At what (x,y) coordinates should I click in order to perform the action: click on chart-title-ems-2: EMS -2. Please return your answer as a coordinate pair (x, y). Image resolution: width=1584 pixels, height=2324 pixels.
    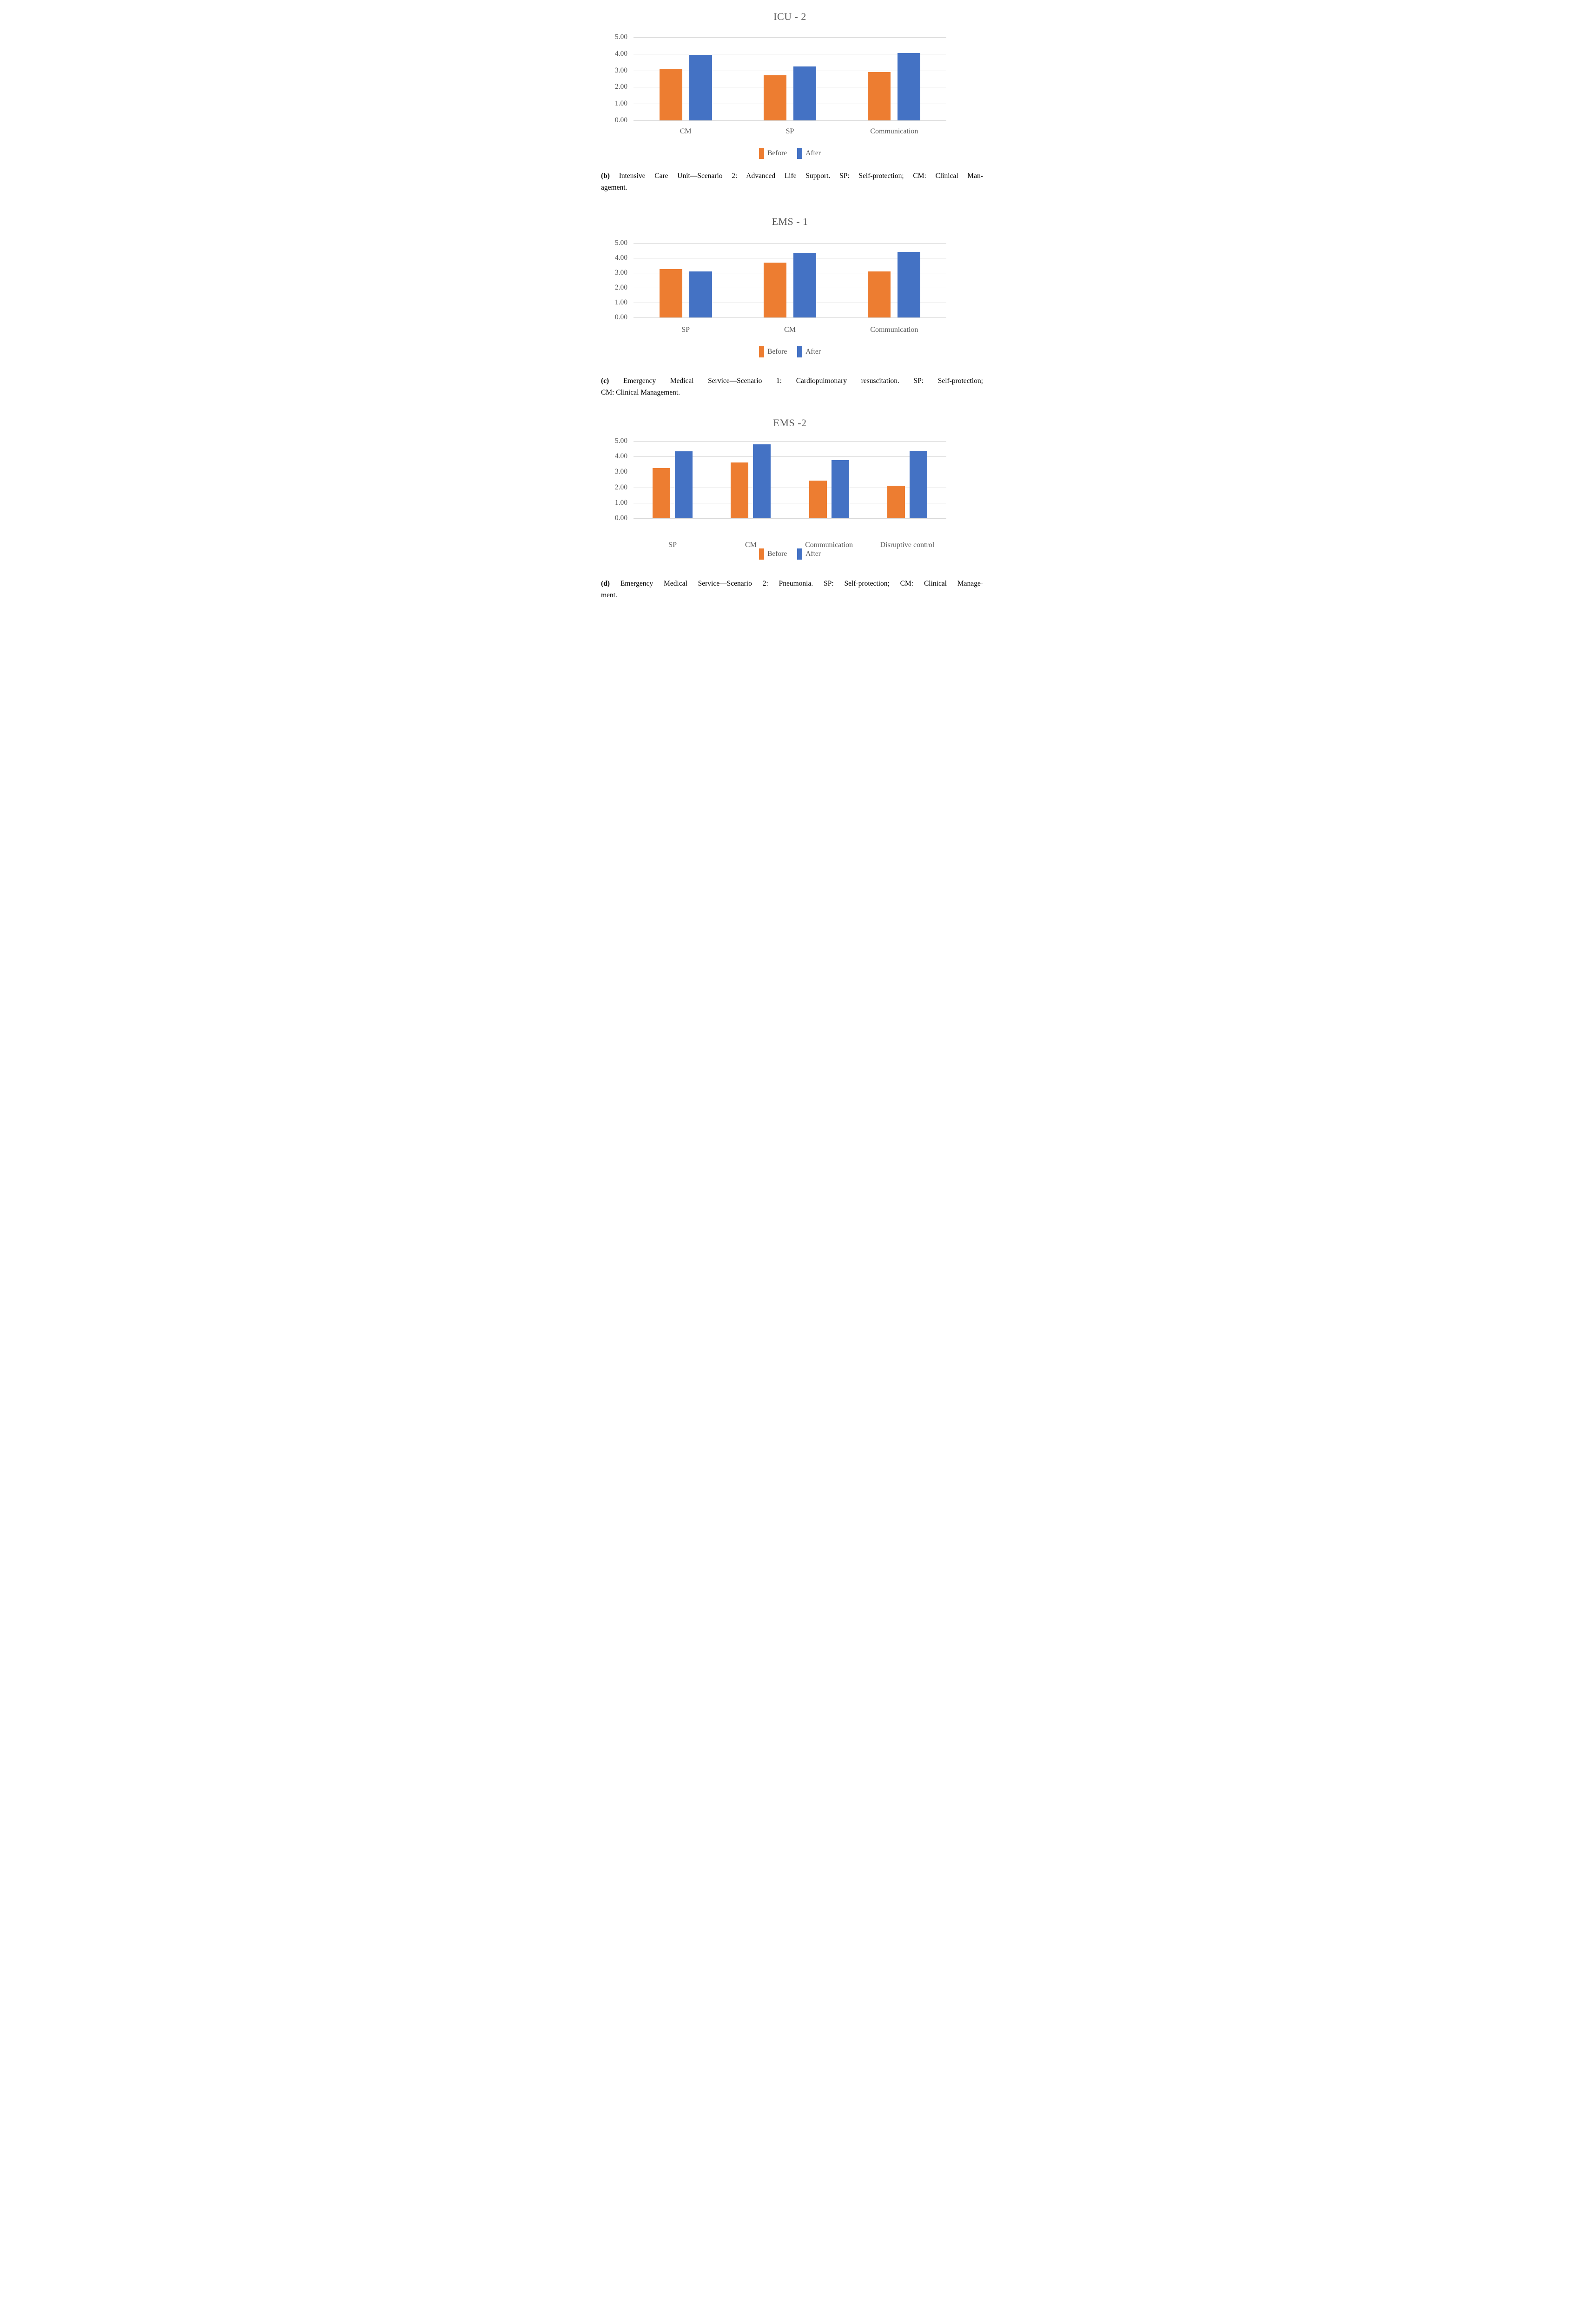
    Looking at the image, I should click on (790, 423).